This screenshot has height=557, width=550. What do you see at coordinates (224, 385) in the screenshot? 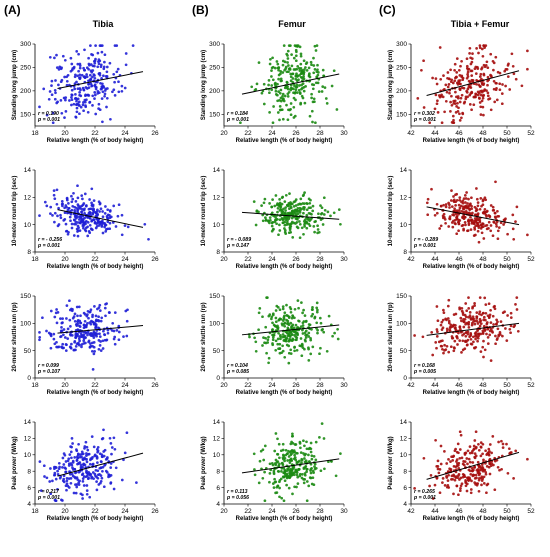
I see `x-tick-label: 20` at bounding box center [224, 385].